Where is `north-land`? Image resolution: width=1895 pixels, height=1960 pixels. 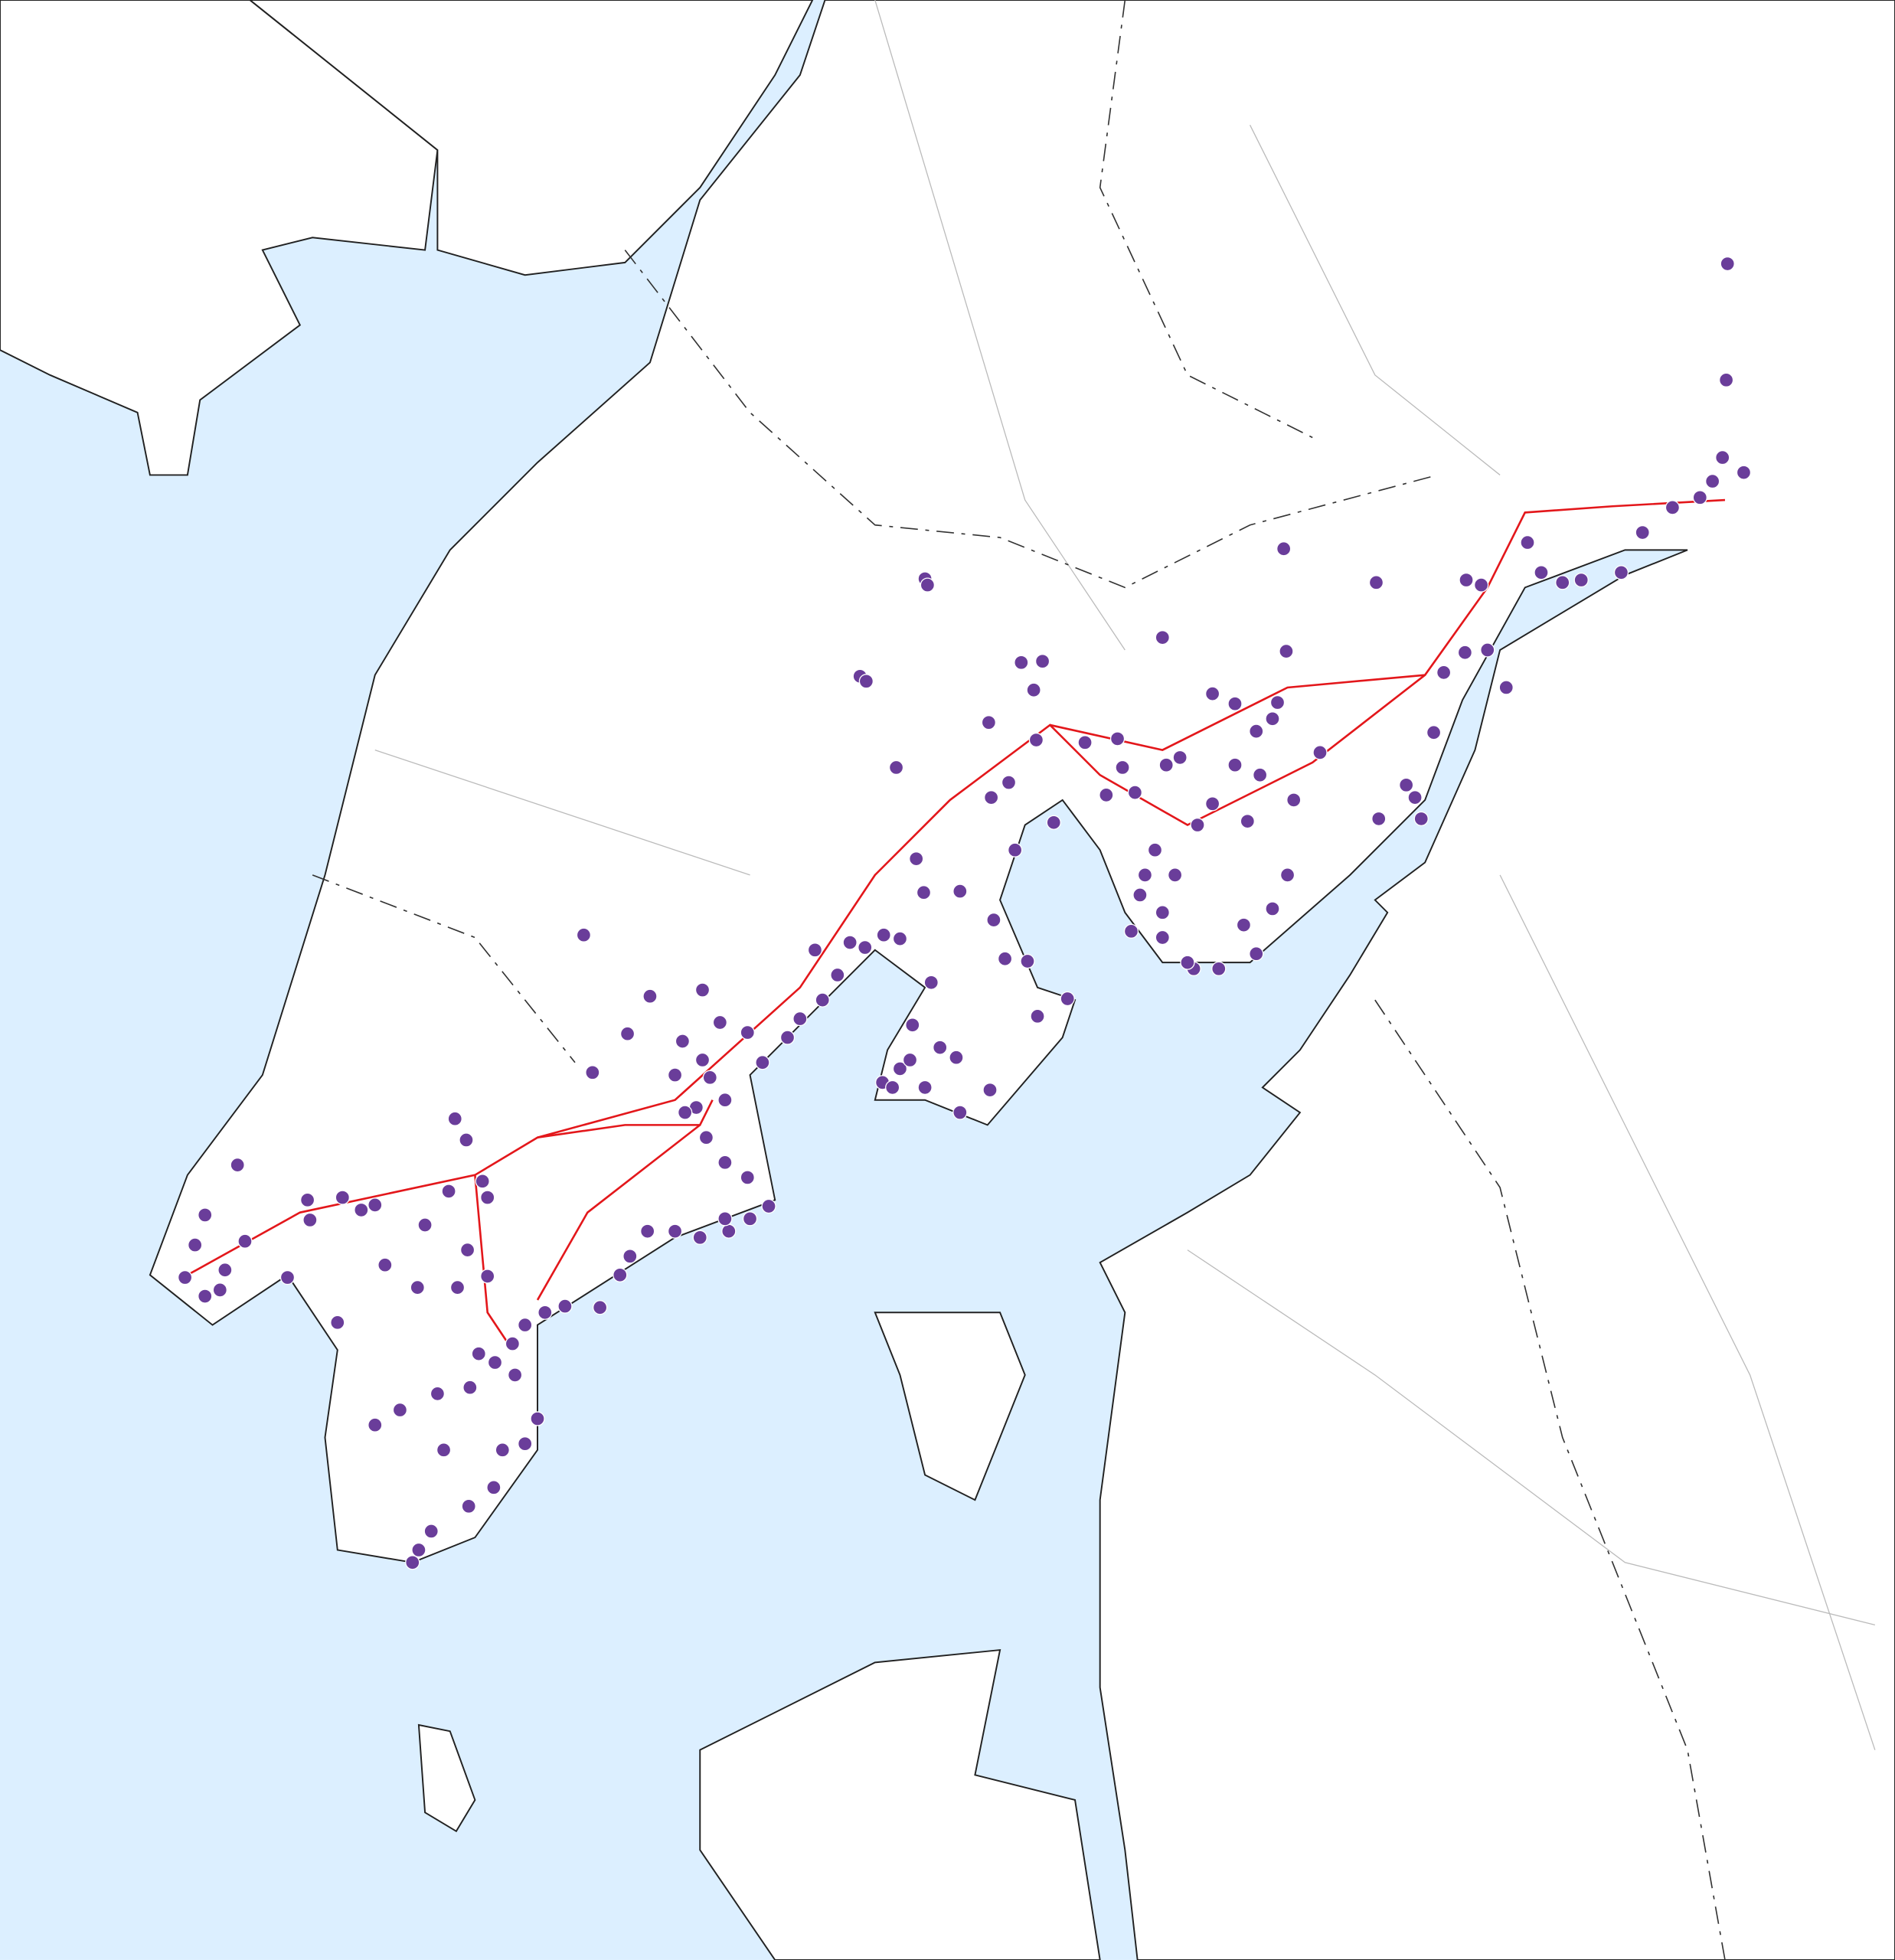 north-land is located at coordinates (531, 138).